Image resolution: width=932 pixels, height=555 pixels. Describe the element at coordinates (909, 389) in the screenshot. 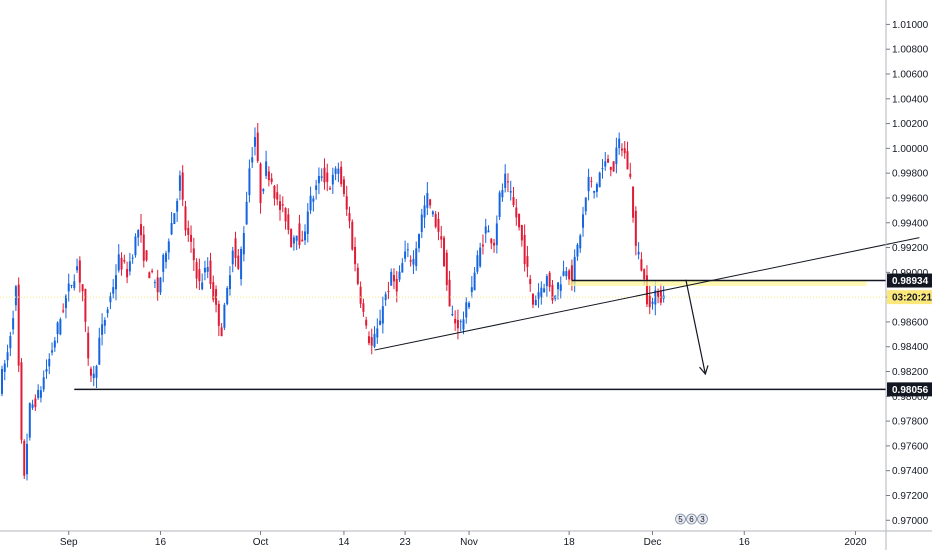

I see `support-price-tag` at that location.